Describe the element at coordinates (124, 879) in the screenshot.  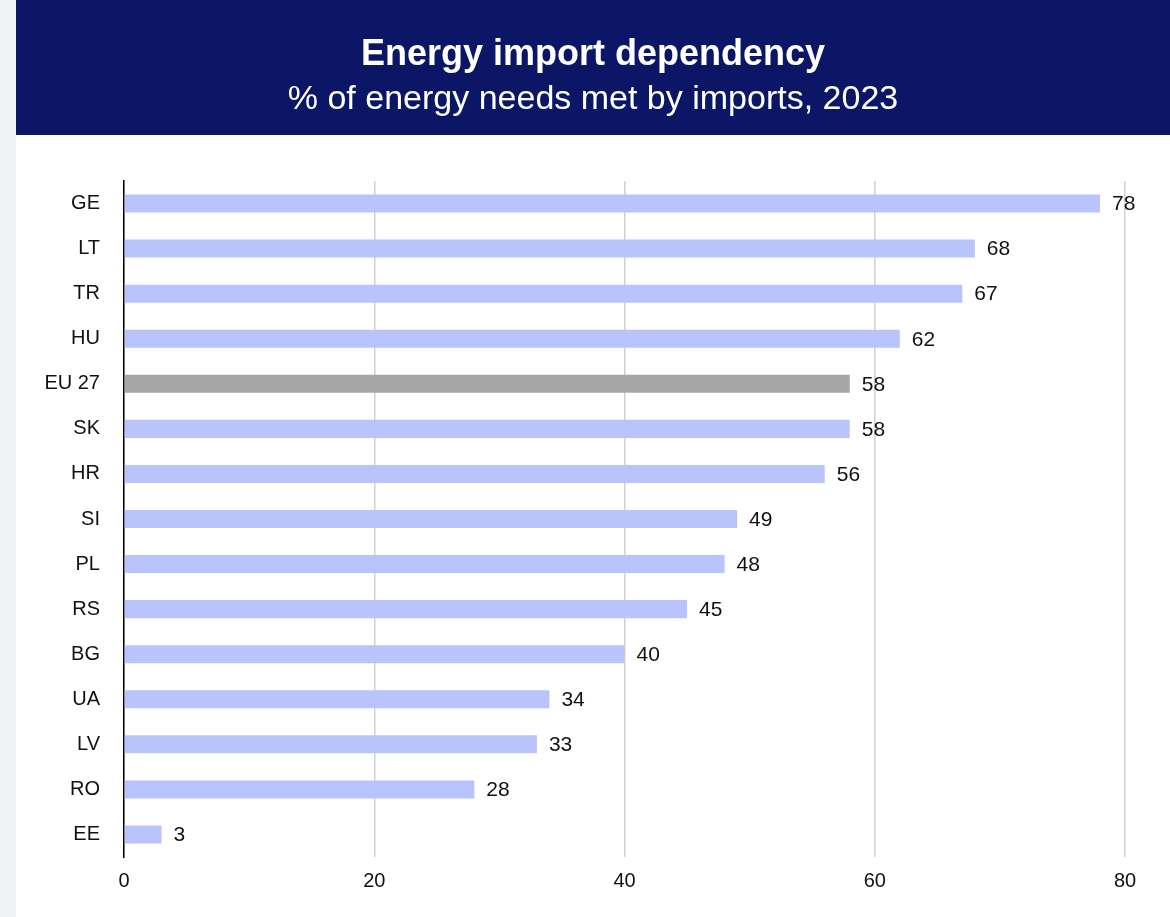
I see `x-tick-label: 0` at that location.